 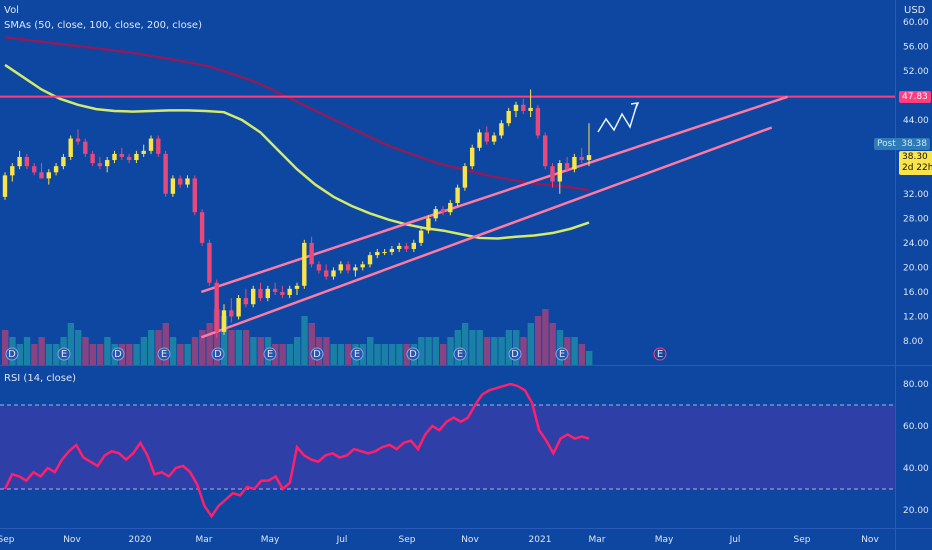 What do you see at coordinates (103, 25) in the screenshot?
I see `sma-legend: SMAs (50, close, 100, close, 200, close)` at bounding box center [103, 25].